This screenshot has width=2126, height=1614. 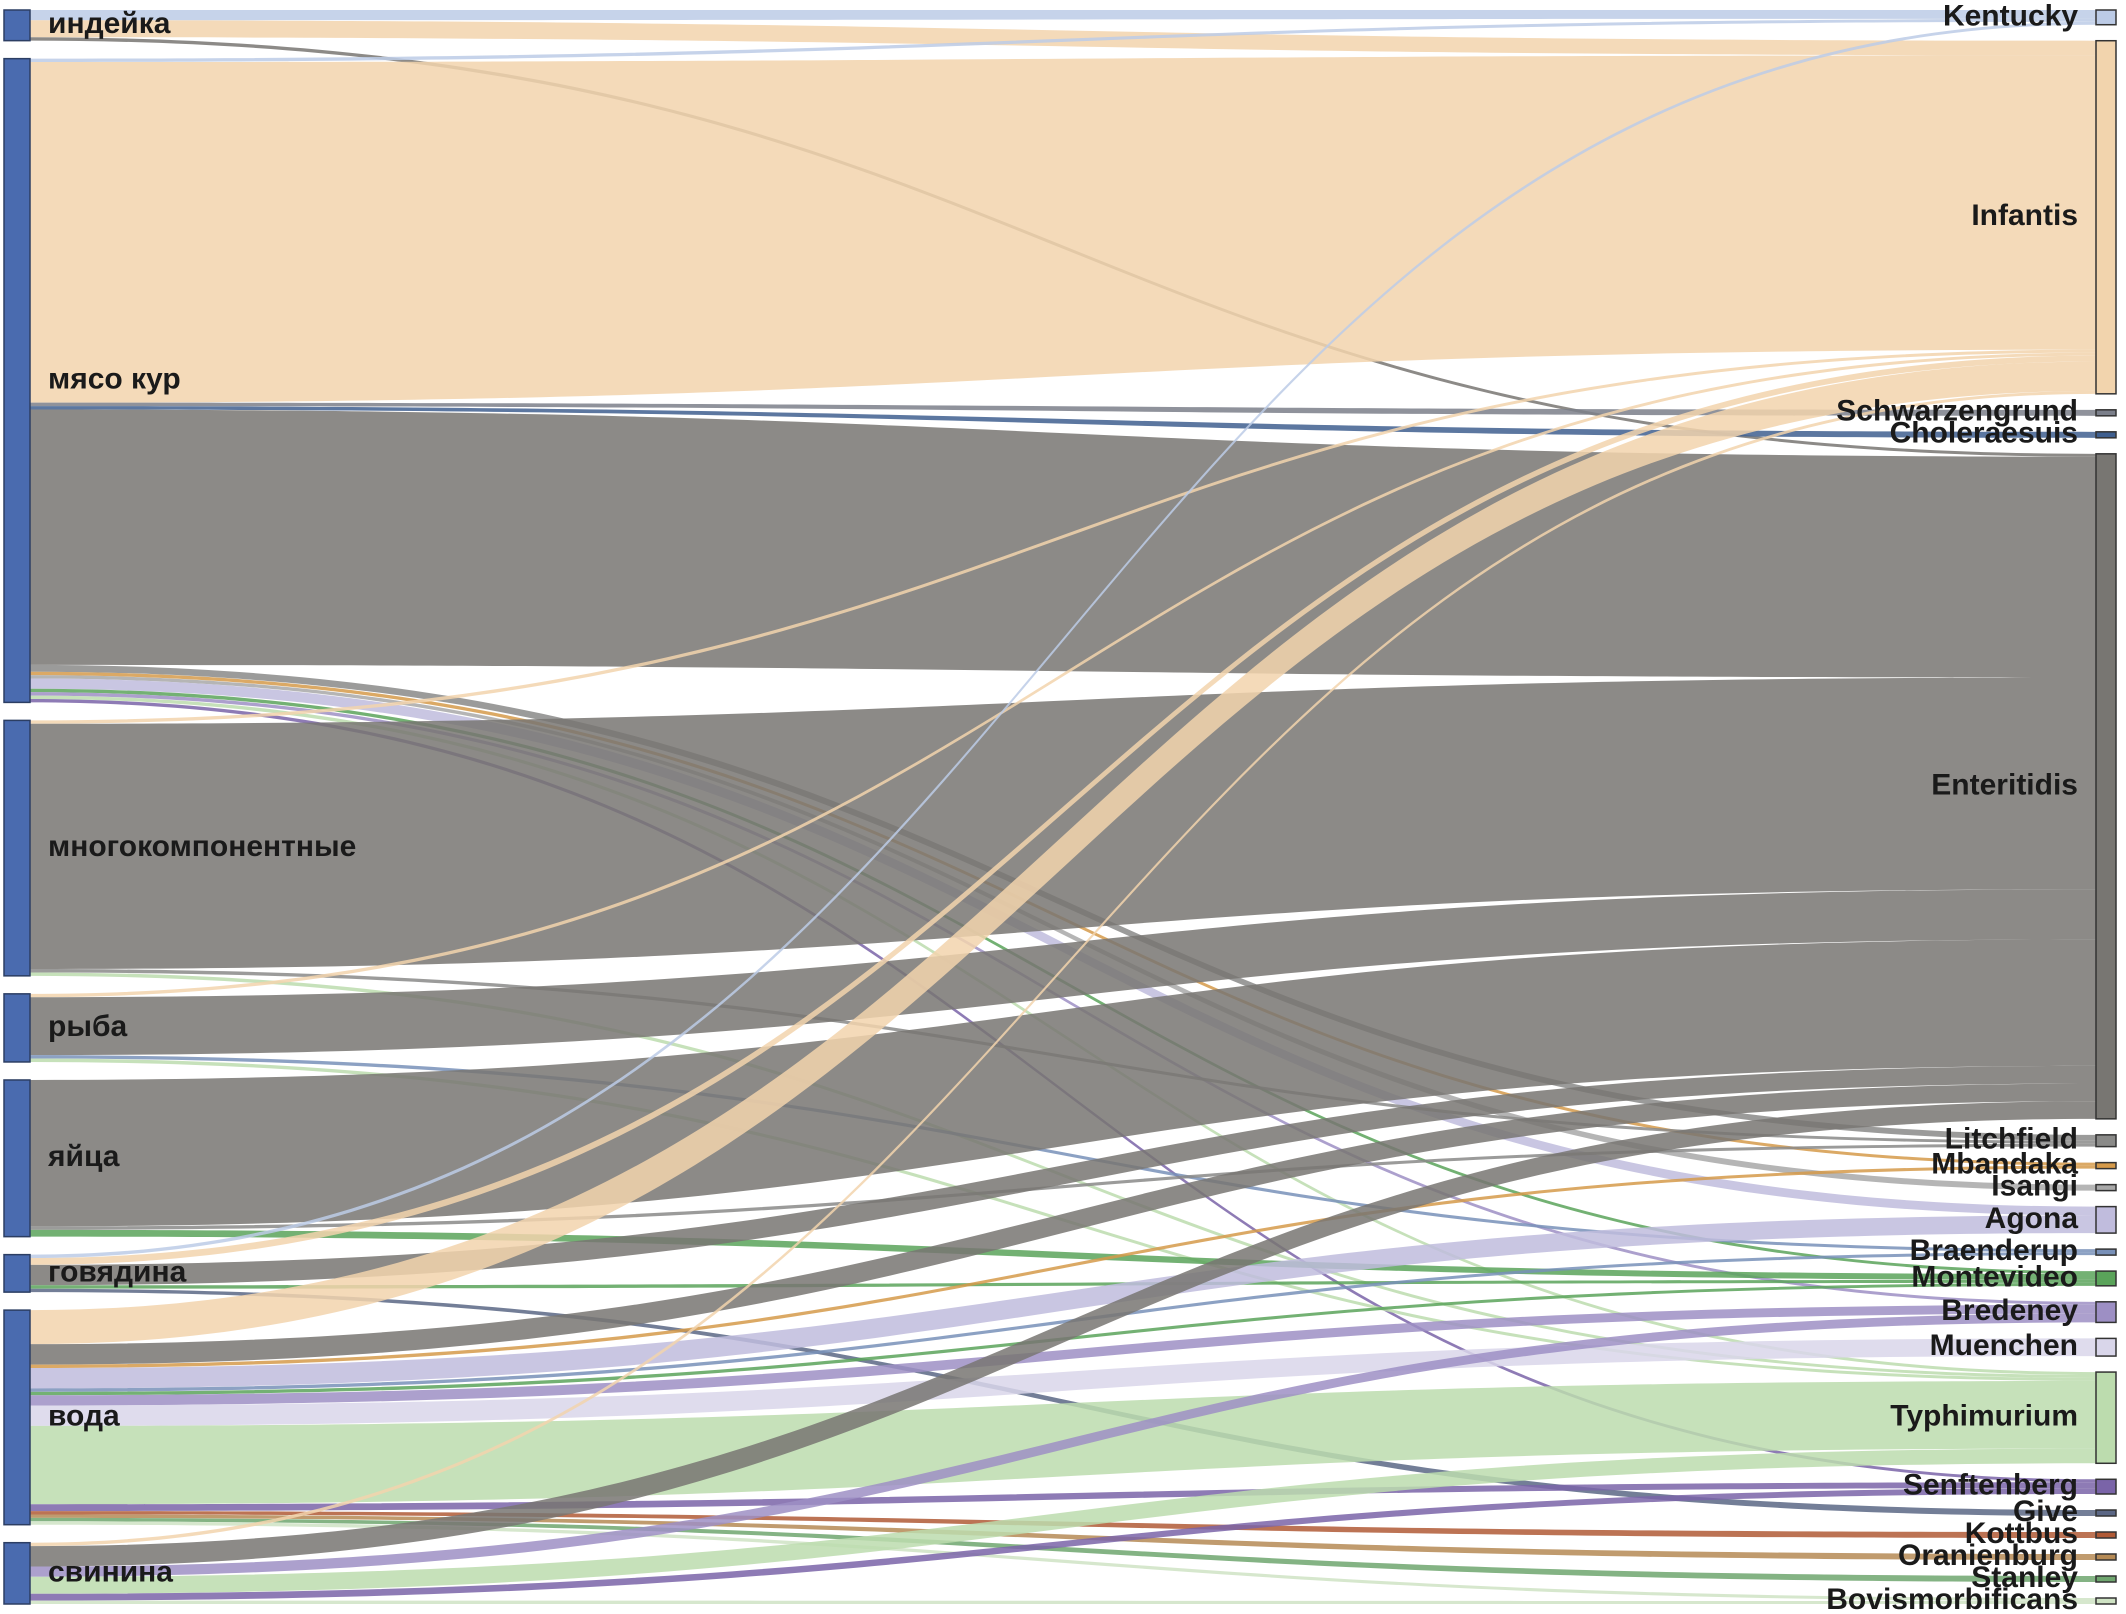 What do you see at coordinates (2024, 1577) in the screenshot?
I see `target-label-stanley: Stanley` at bounding box center [2024, 1577].